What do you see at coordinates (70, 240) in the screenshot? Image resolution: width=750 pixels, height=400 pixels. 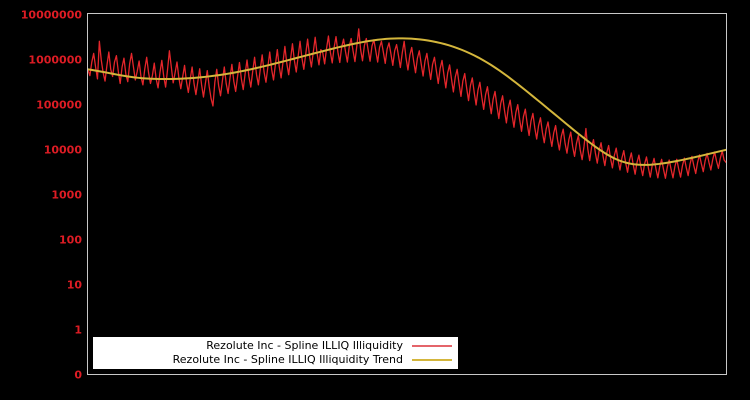 I see `y-tick-label: 100` at bounding box center [70, 240].